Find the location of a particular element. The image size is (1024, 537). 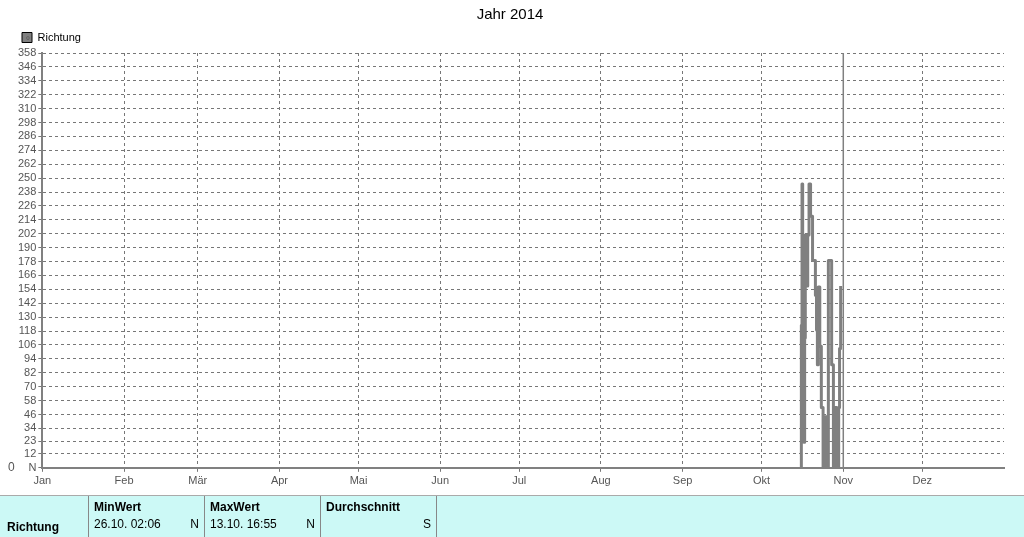

x-tick-label: Apr is located at coordinates (279, 480).